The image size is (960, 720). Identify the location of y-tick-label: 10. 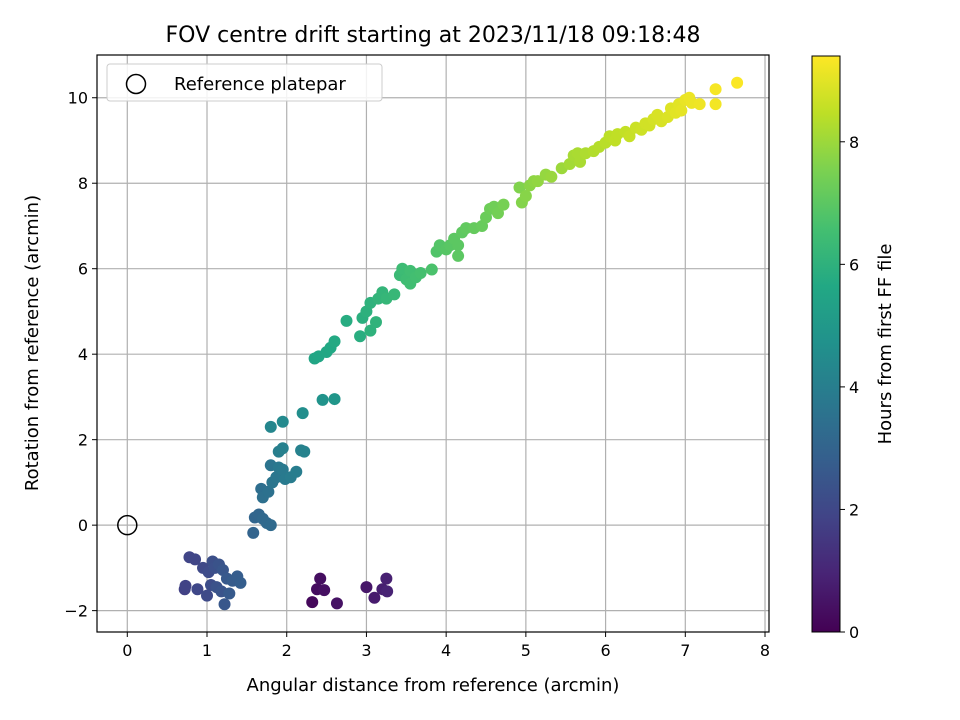
(78, 98).